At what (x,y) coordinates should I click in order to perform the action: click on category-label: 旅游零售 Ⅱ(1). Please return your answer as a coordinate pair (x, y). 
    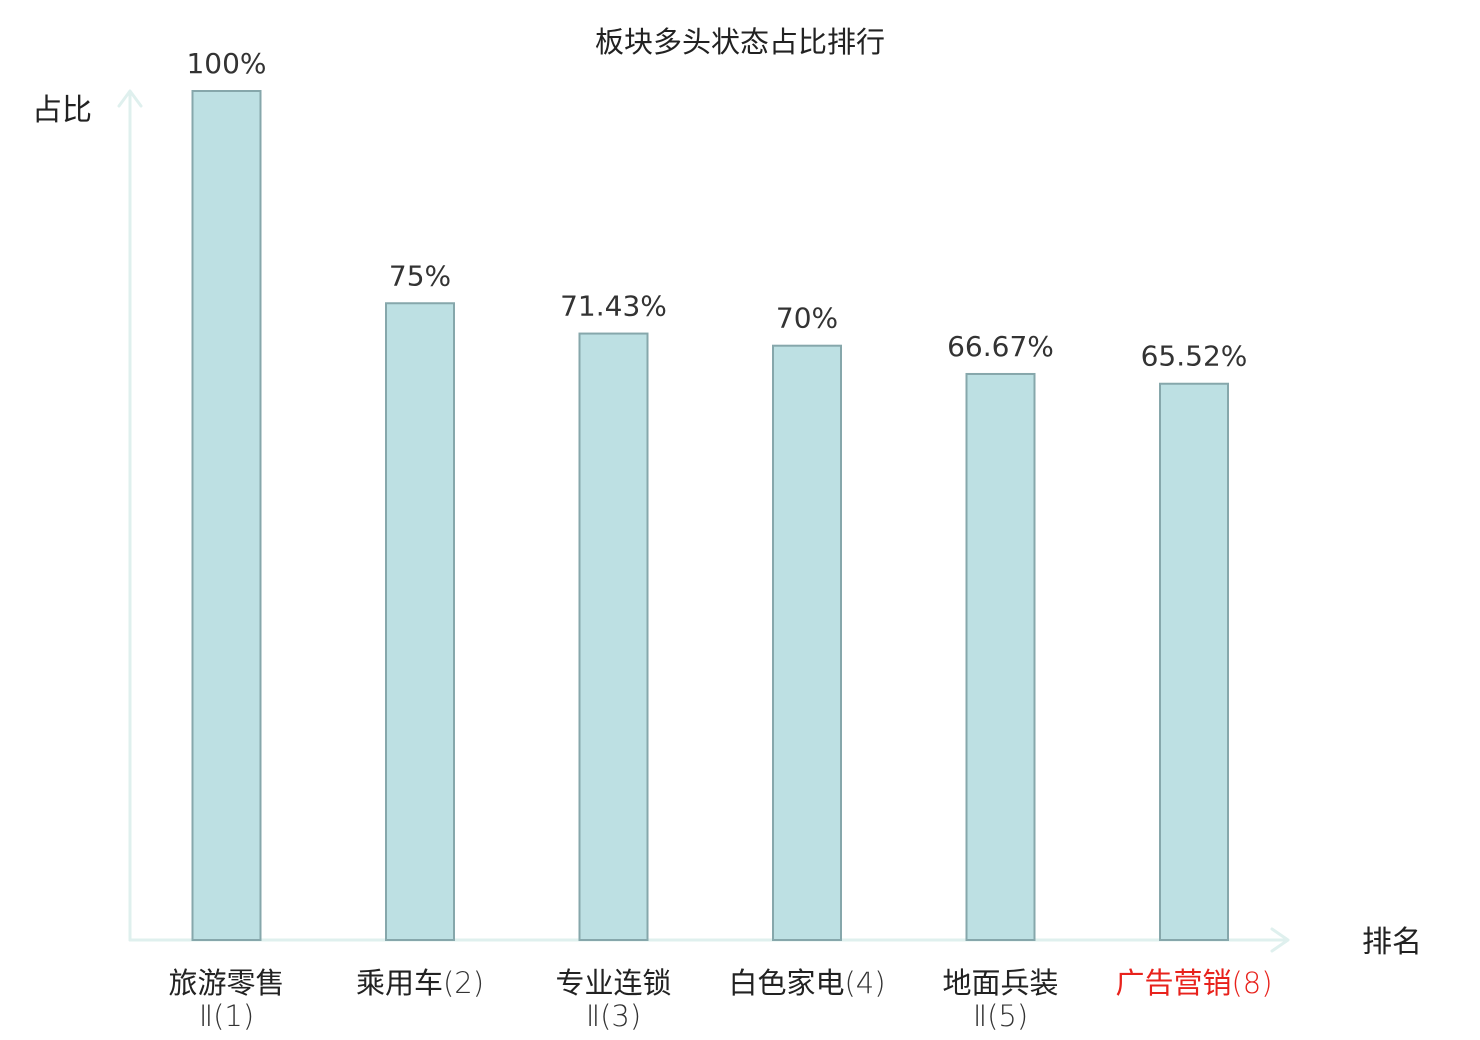
    Looking at the image, I should click on (226, 999).